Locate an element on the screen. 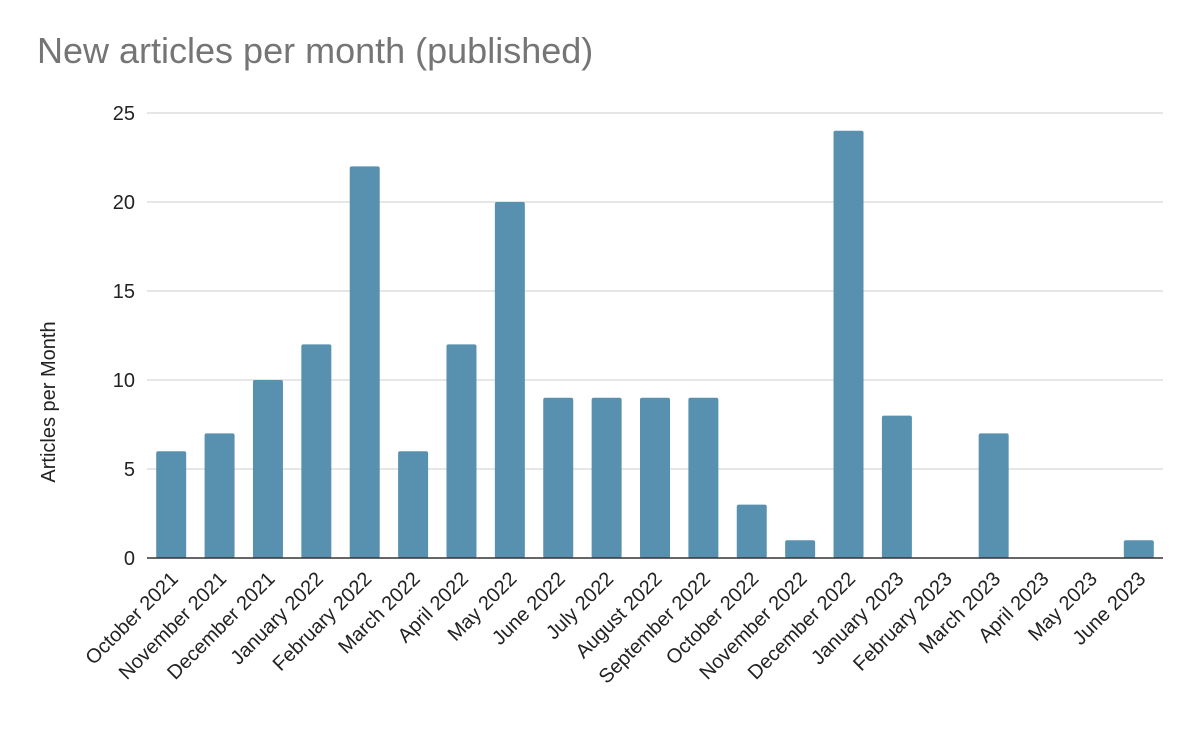 This screenshot has height=742, width=1200. y-tick-label: 20 is located at coordinates (124, 203).